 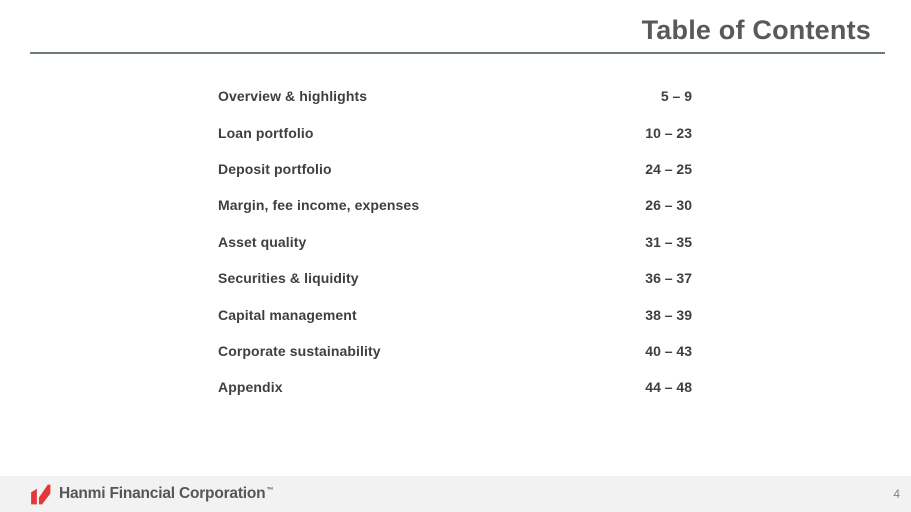 What do you see at coordinates (162, 493) in the screenshot?
I see `company-name-text: Hanmi Financial Corporation` at bounding box center [162, 493].